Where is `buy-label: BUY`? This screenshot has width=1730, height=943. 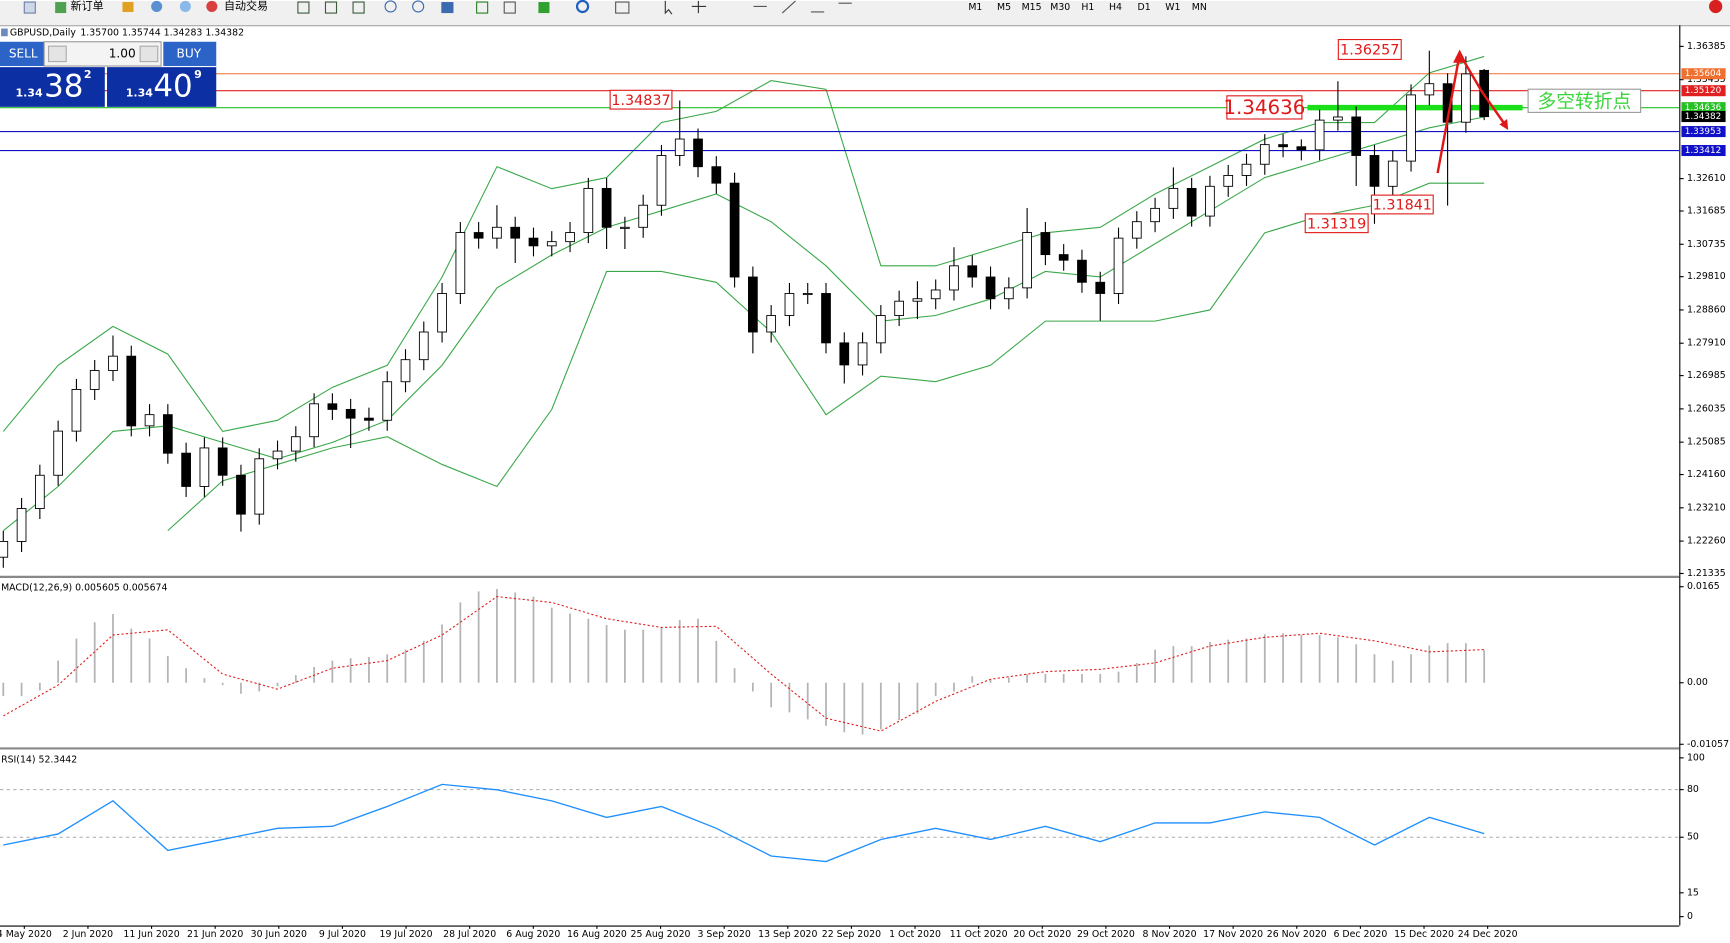
buy-label: BUY is located at coordinates (189, 53).